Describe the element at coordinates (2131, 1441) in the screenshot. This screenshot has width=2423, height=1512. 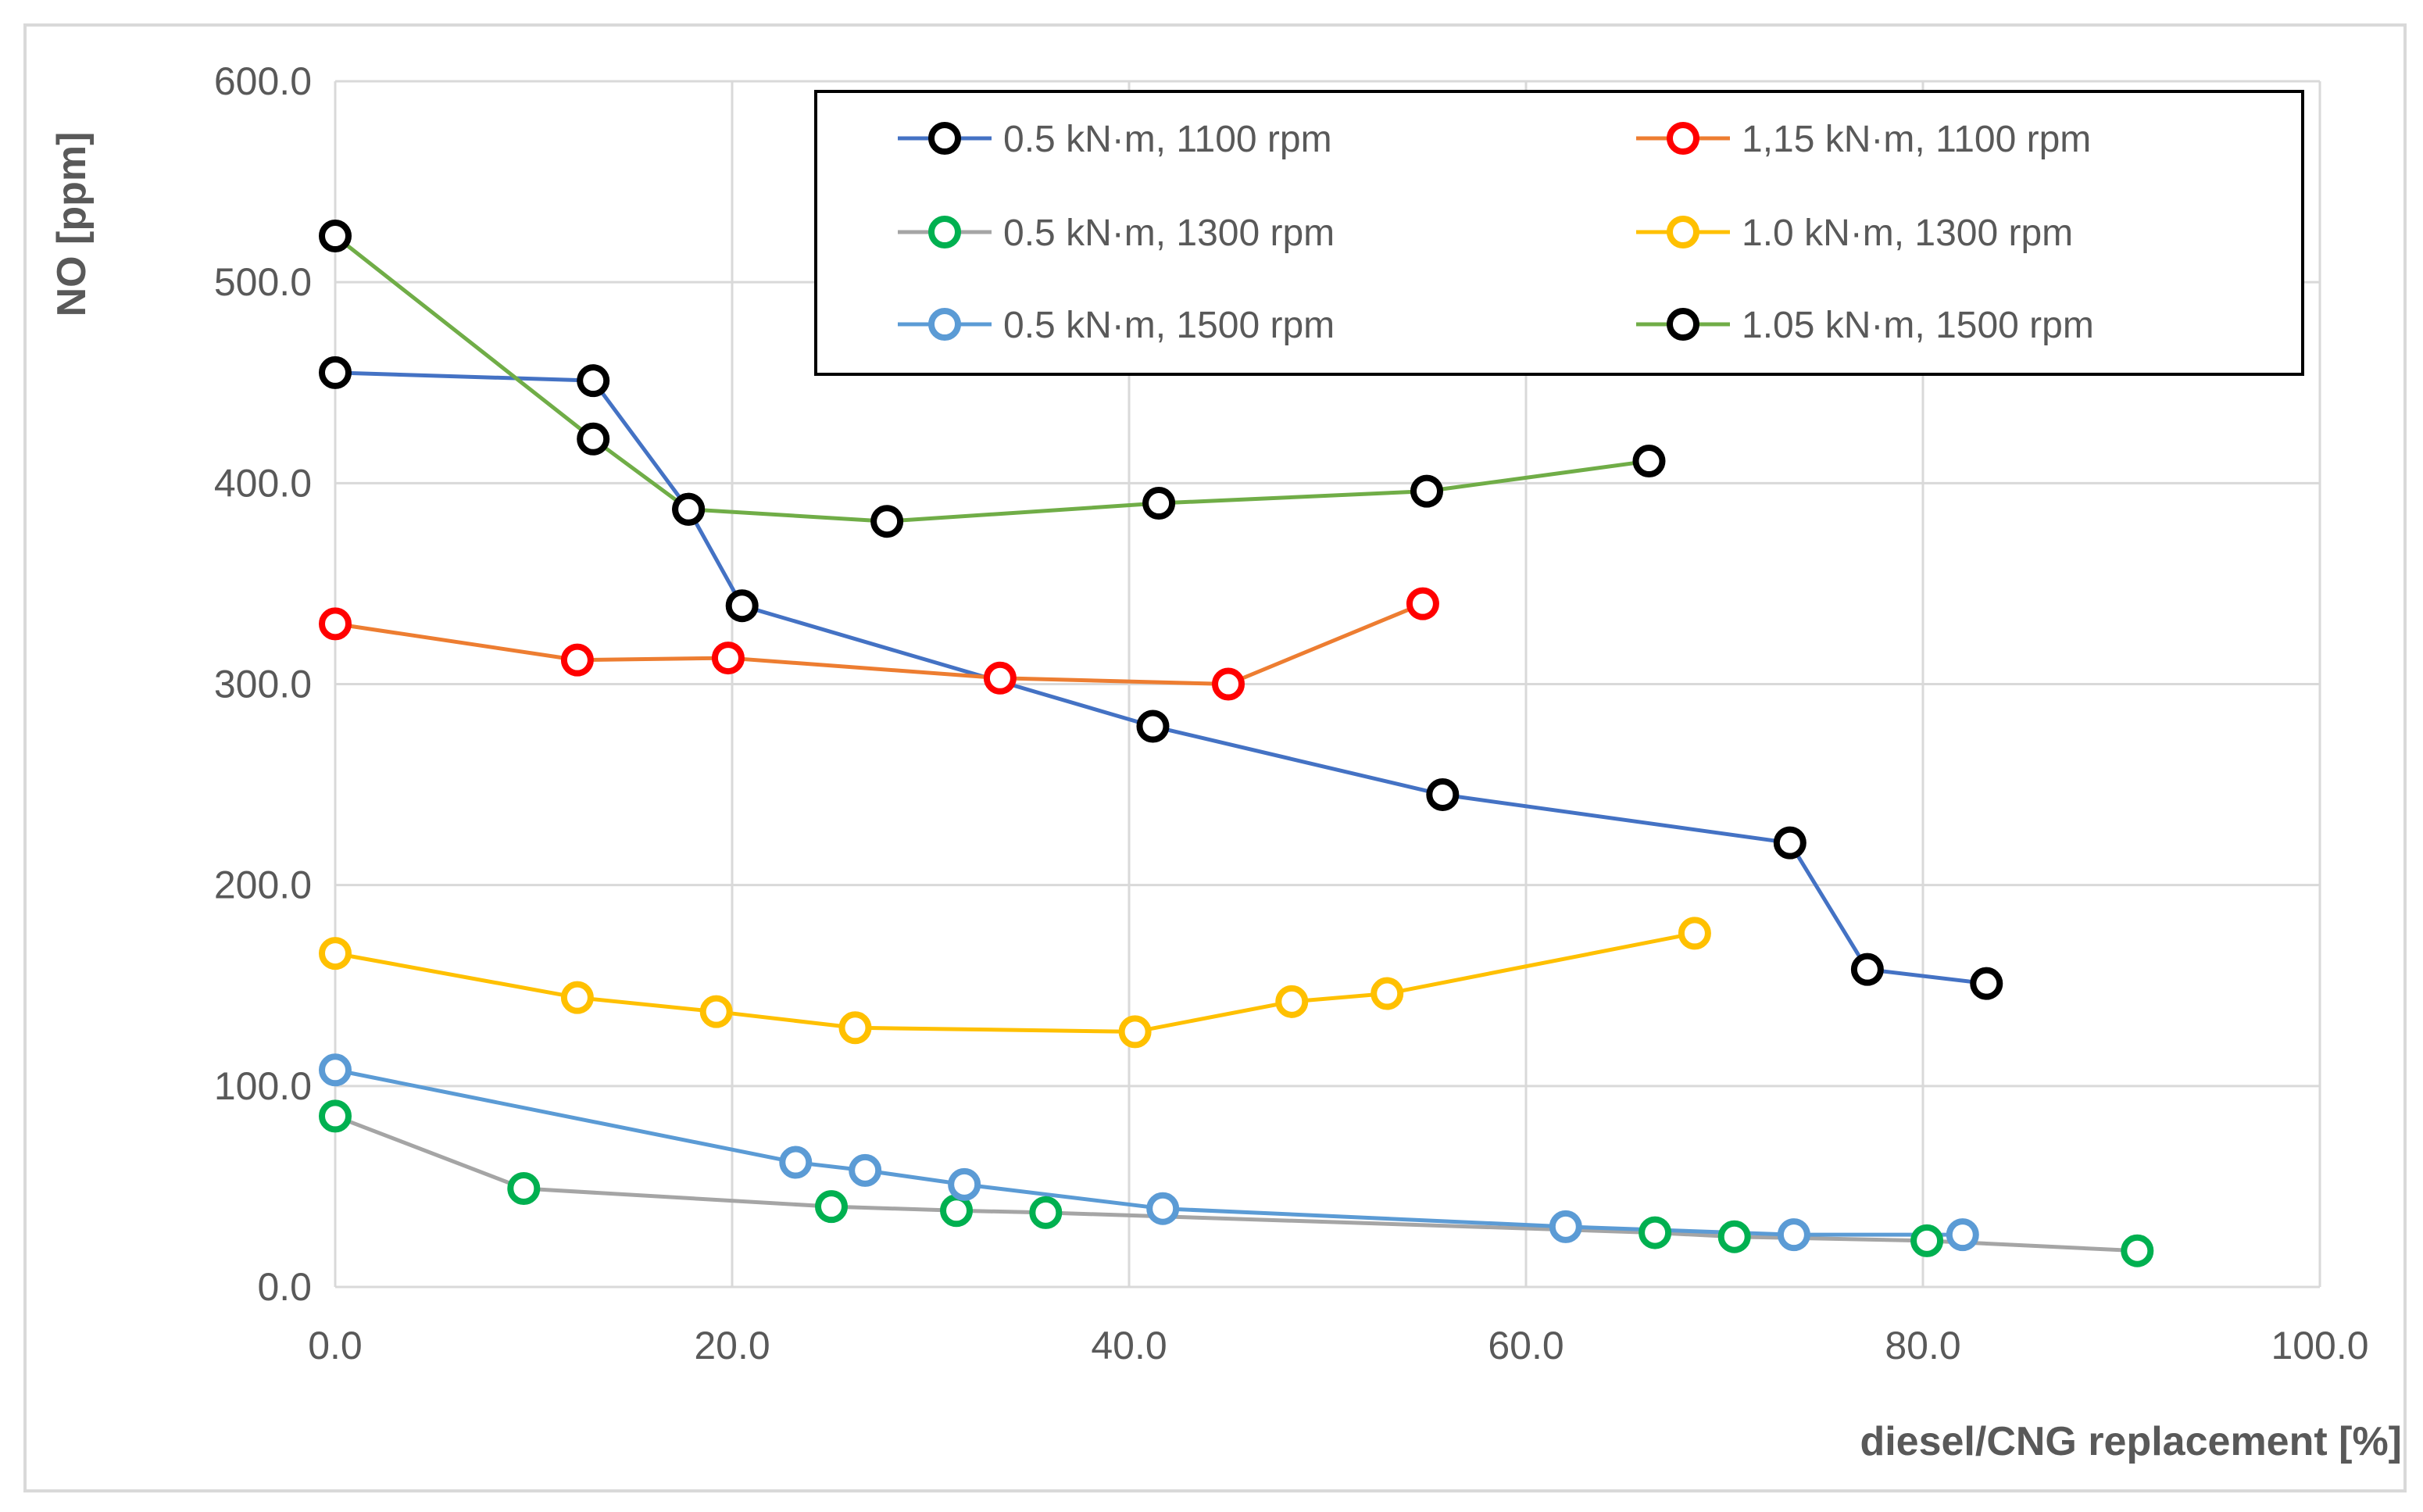
I see `x-axis-title: diesel/CNG replacement [%]` at that location.